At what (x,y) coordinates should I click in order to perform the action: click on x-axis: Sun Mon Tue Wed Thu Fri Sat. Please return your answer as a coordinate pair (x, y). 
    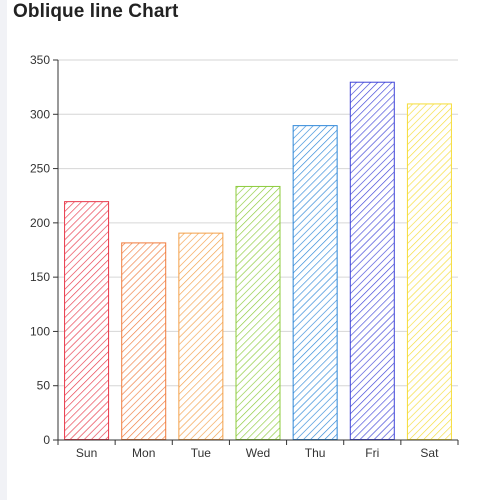
    Looking at the image, I should click on (258, 449).